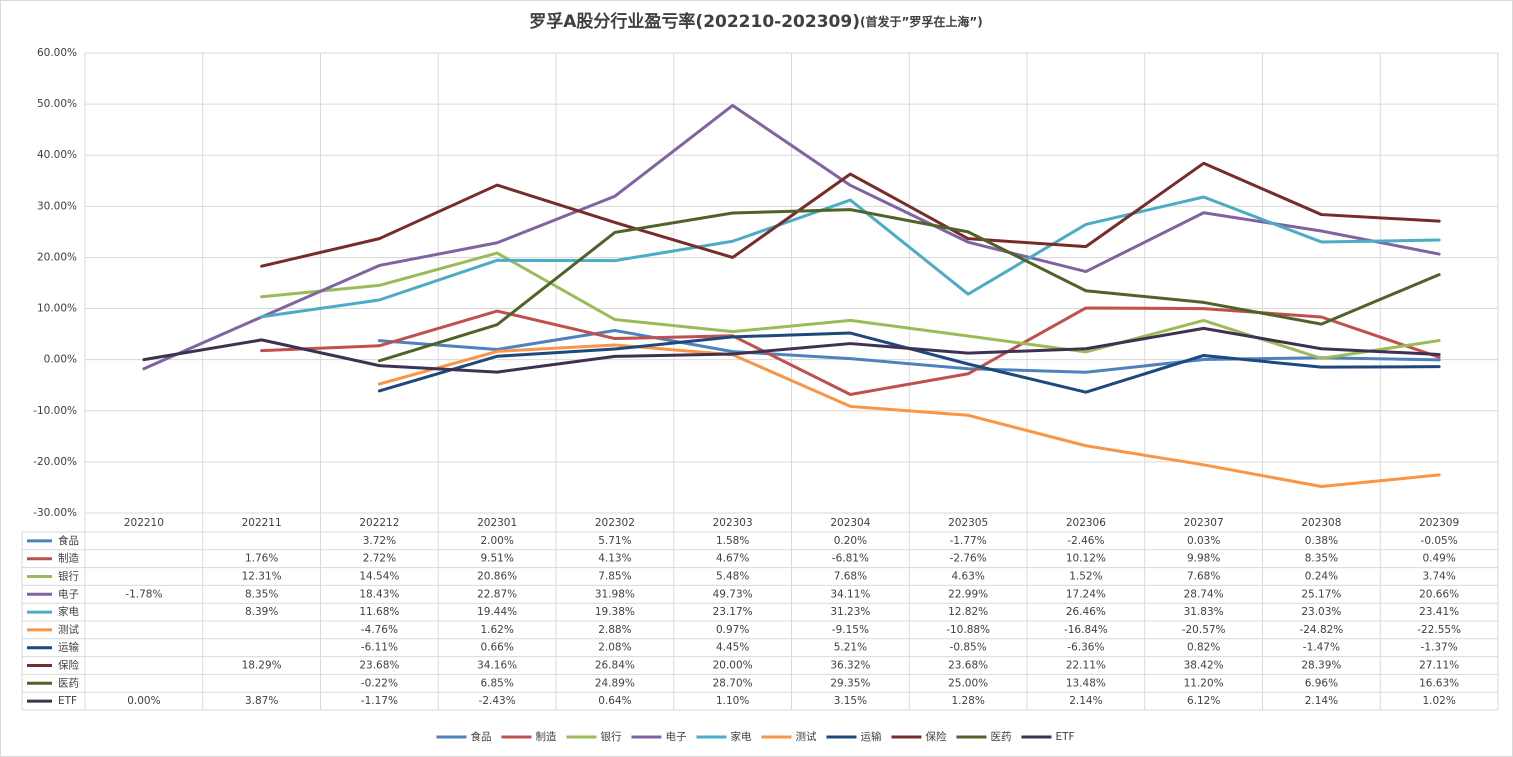 Image resolution: width=1513 pixels, height=757 pixels. What do you see at coordinates (732, 577) in the screenshot?
I see `data-label: 5.48%` at bounding box center [732, 577].